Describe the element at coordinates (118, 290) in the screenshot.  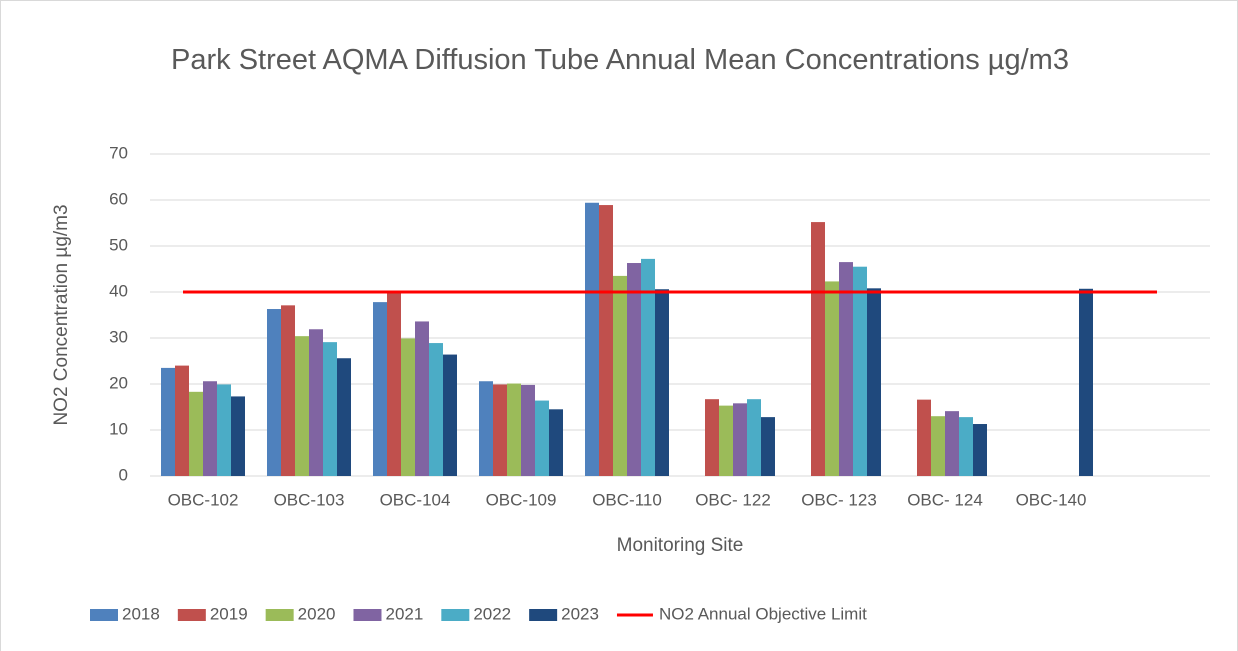
I see `y-tick-label: 40` at that location.